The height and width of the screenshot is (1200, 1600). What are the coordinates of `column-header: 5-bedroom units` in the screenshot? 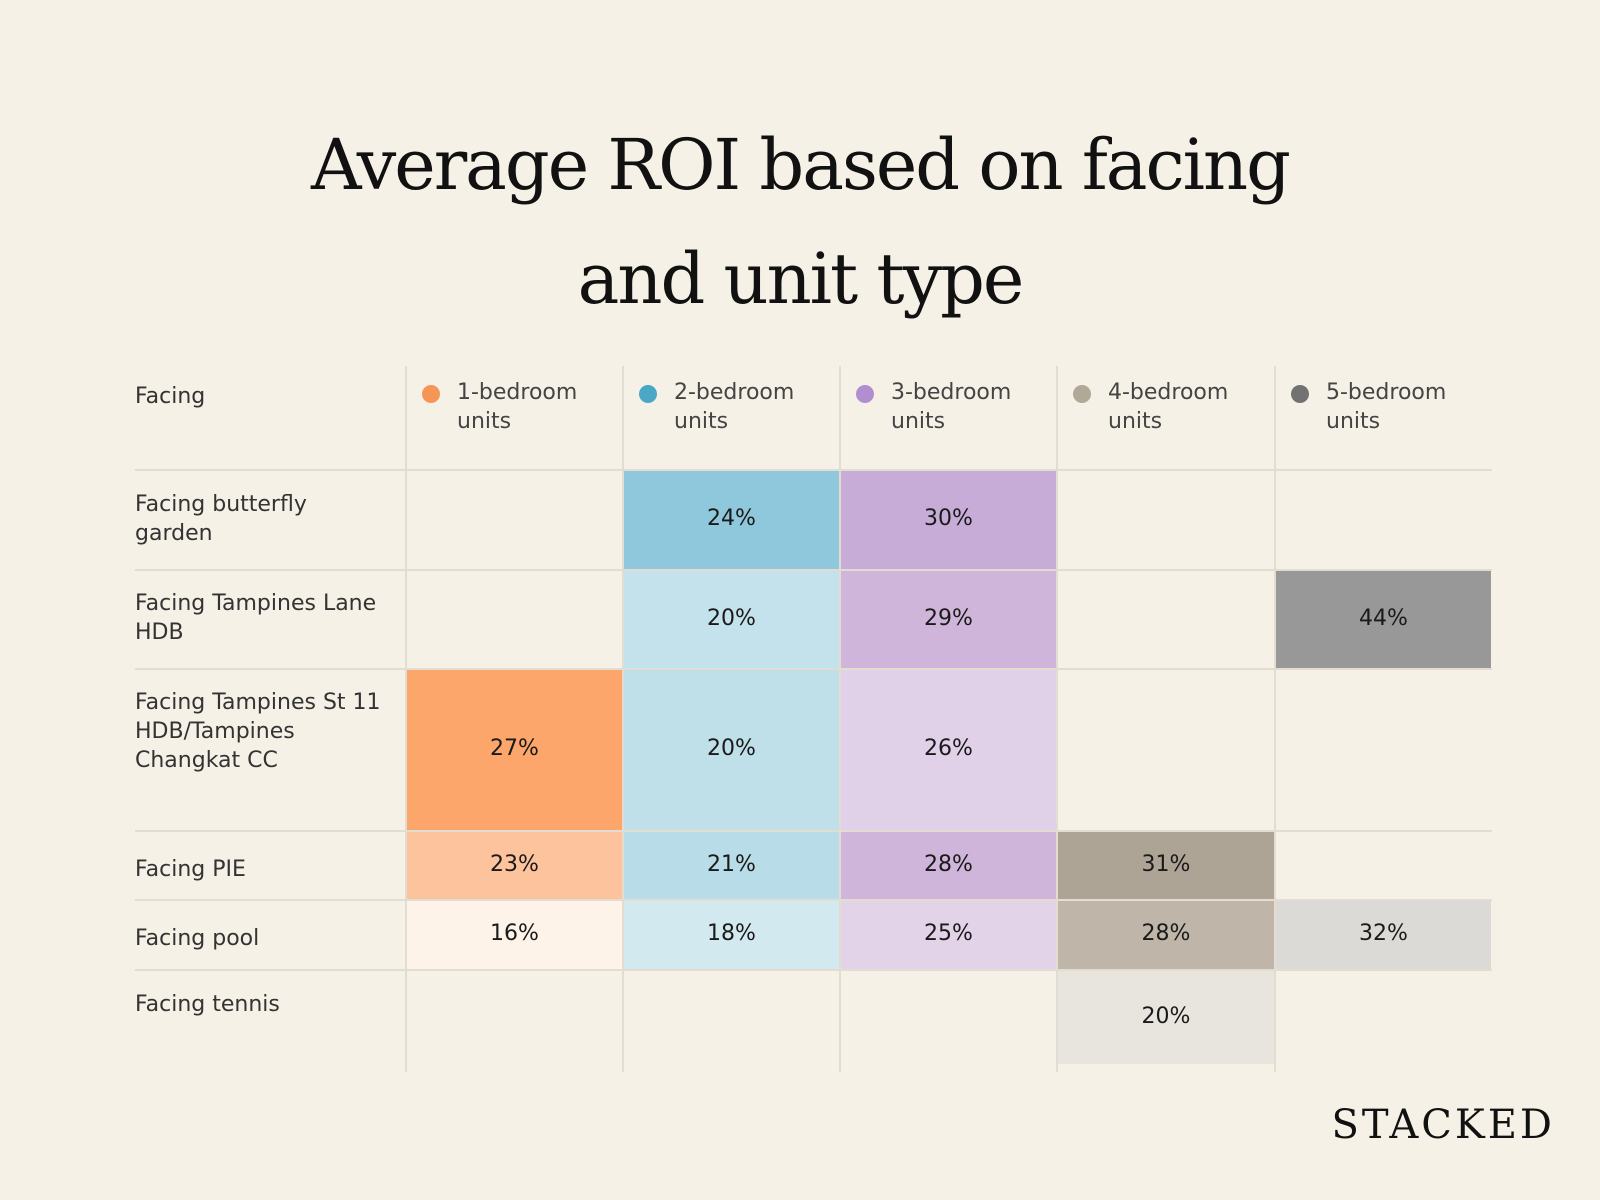 It's located at (1398, 407).